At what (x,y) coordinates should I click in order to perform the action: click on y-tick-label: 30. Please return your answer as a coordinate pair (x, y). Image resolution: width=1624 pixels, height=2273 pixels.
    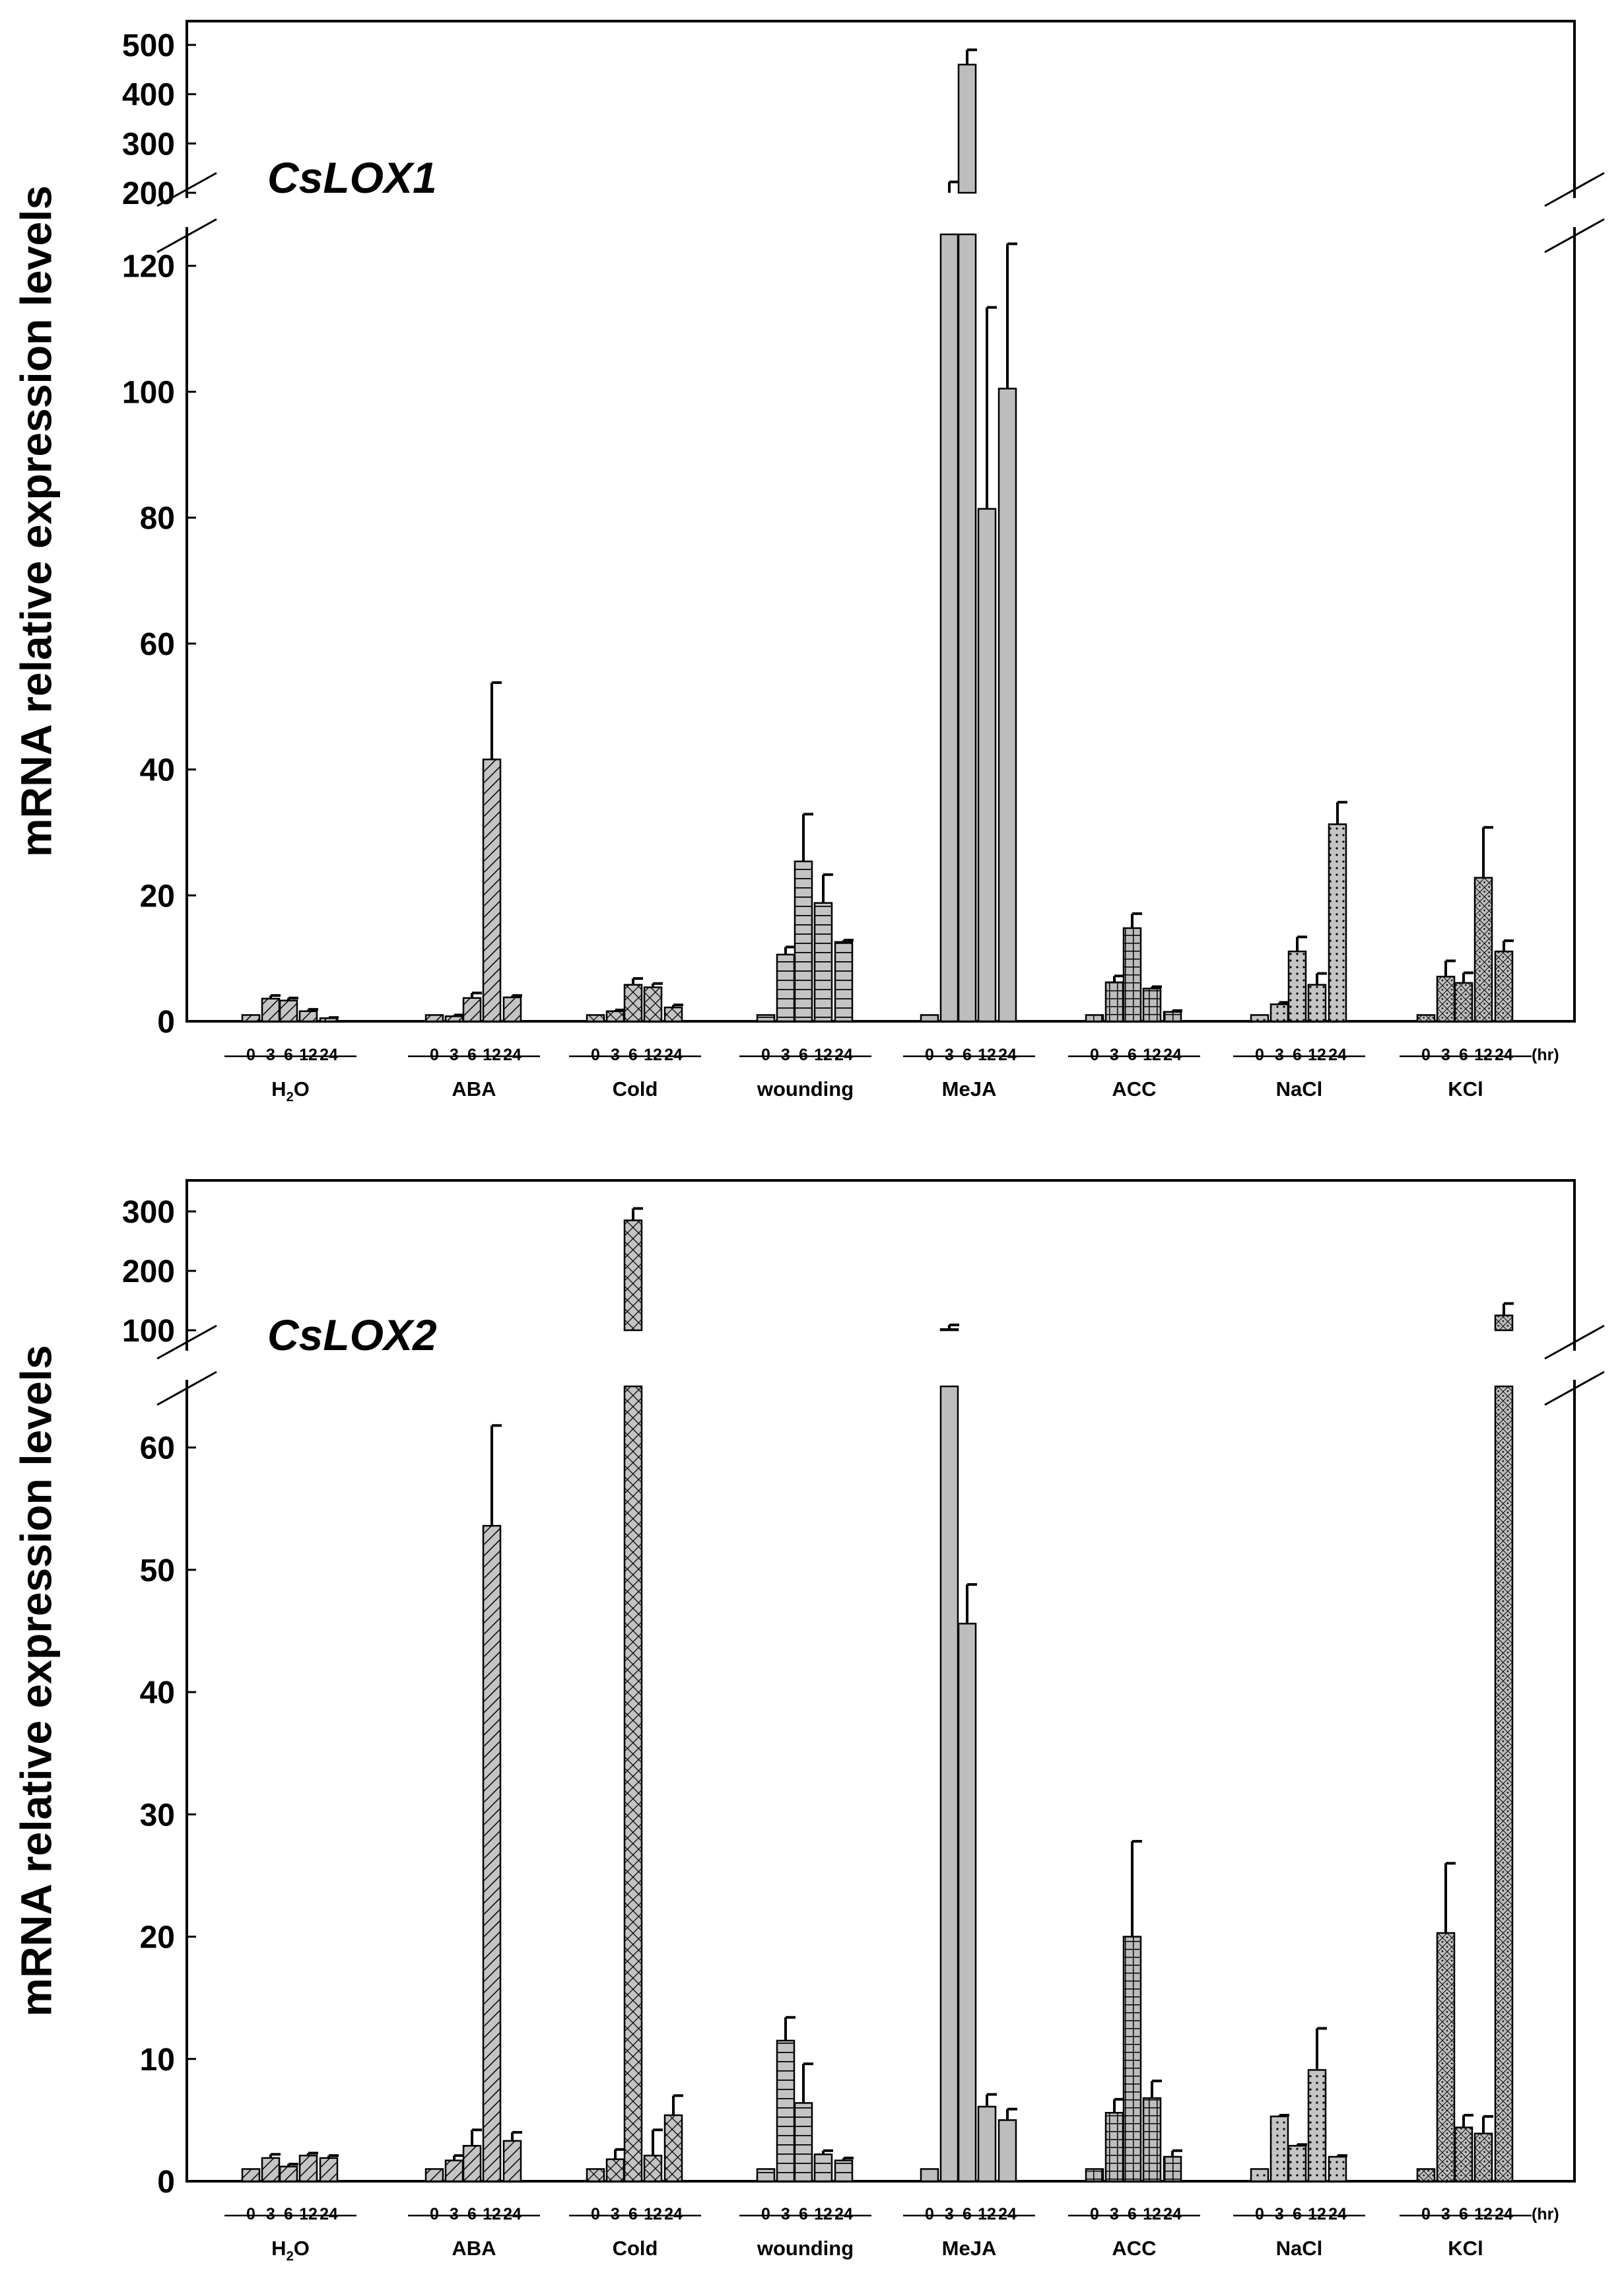
    Looking at the image, I should click on (157, 1816).